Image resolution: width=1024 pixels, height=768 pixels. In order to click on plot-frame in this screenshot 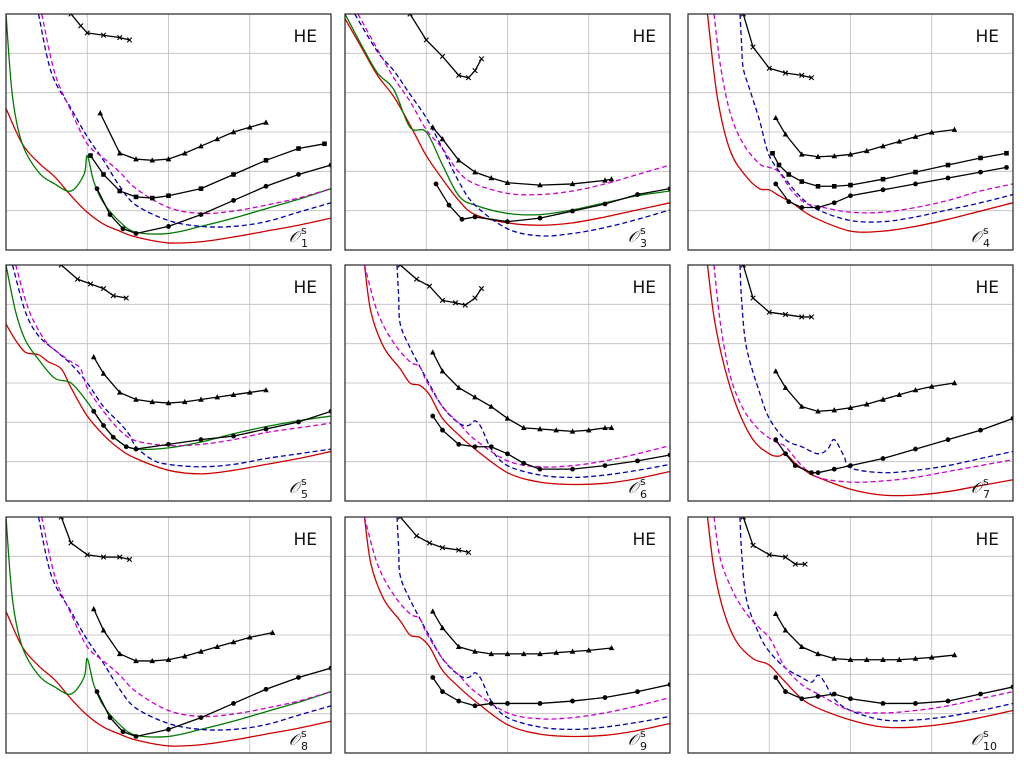, I will do `click(850, 383)`.